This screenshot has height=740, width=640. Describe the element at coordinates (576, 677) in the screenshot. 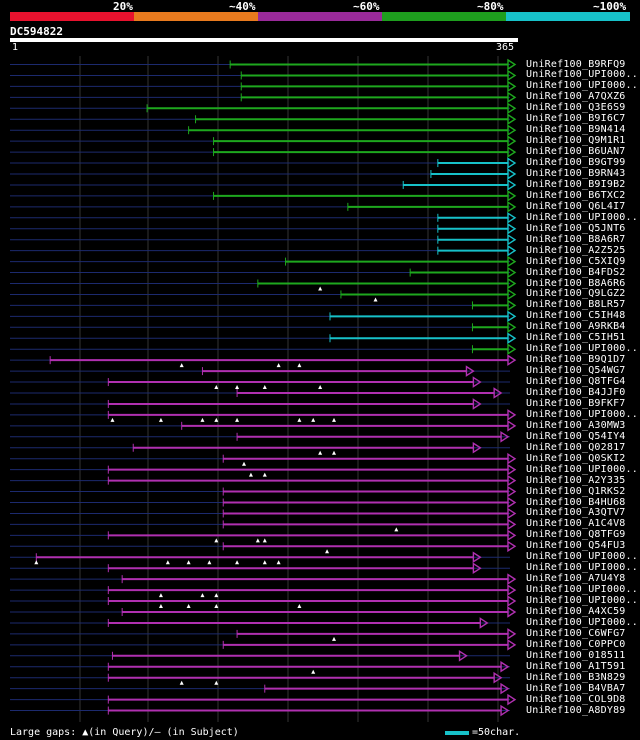

I see `hit-label: UniRef100_B3N829` at that location.